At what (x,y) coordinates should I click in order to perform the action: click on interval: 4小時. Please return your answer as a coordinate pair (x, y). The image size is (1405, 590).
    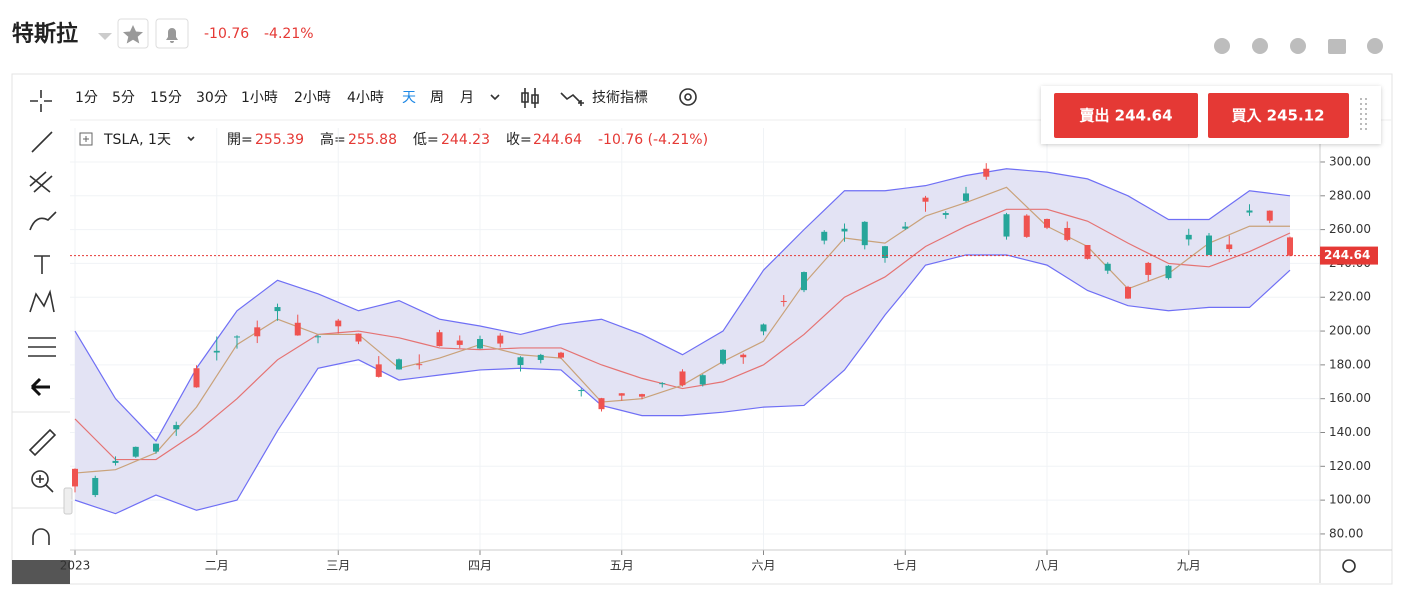
    Looking at the image, I should click on (365, 98).